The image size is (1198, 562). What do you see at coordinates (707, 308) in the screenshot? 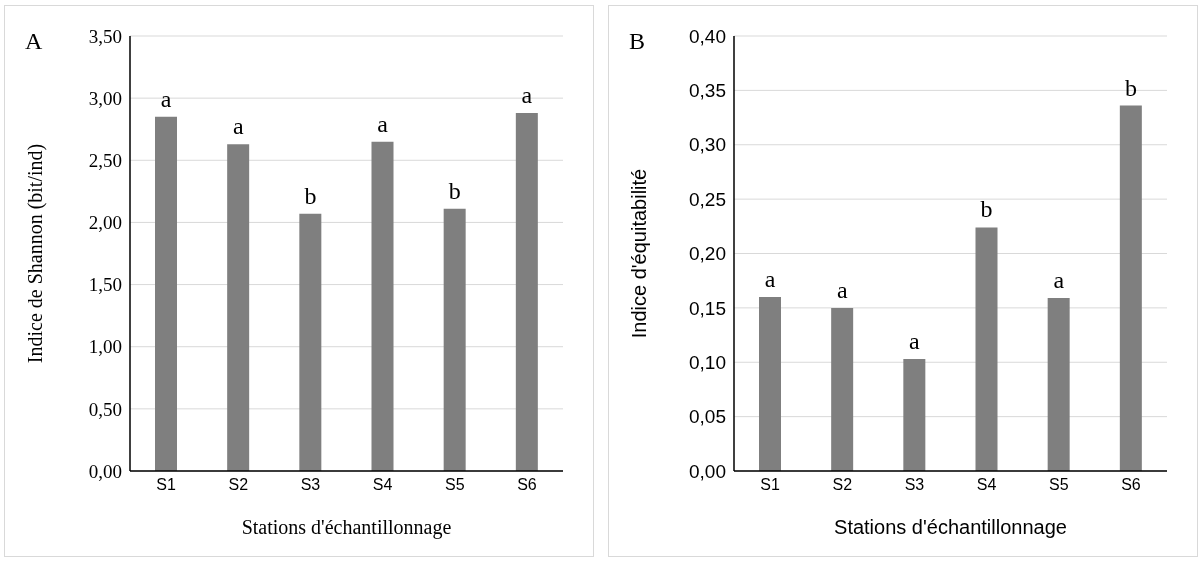
I see `y-tick-label: 0,15` at bounding box center [707, 308].